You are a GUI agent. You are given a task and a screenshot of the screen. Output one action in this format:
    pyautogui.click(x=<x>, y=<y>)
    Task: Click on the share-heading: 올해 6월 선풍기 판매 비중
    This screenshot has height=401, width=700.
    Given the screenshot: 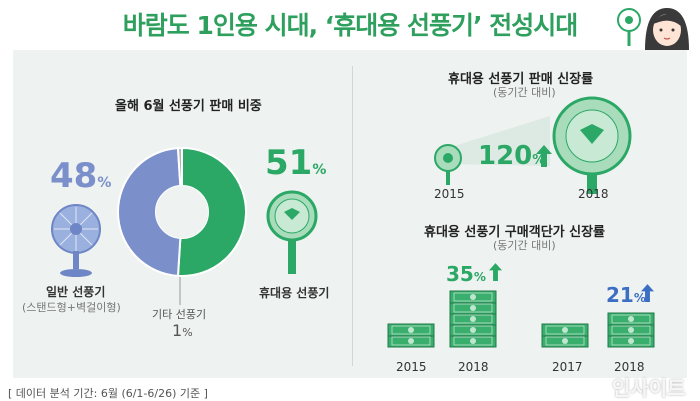 What is the action you would take?
    pyautogui.click(x=188, y=106)
    